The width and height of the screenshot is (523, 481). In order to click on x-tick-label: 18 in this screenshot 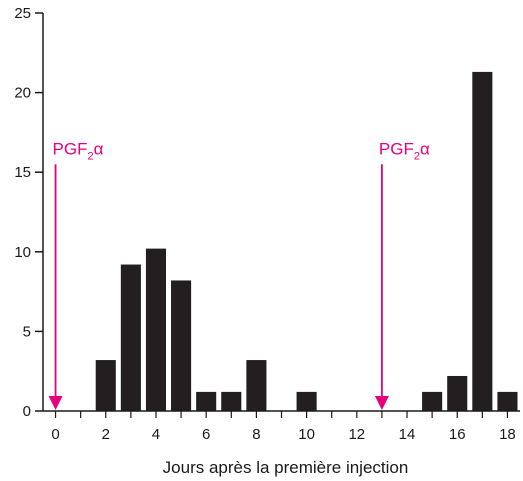, I will do `click(507, 434)`.